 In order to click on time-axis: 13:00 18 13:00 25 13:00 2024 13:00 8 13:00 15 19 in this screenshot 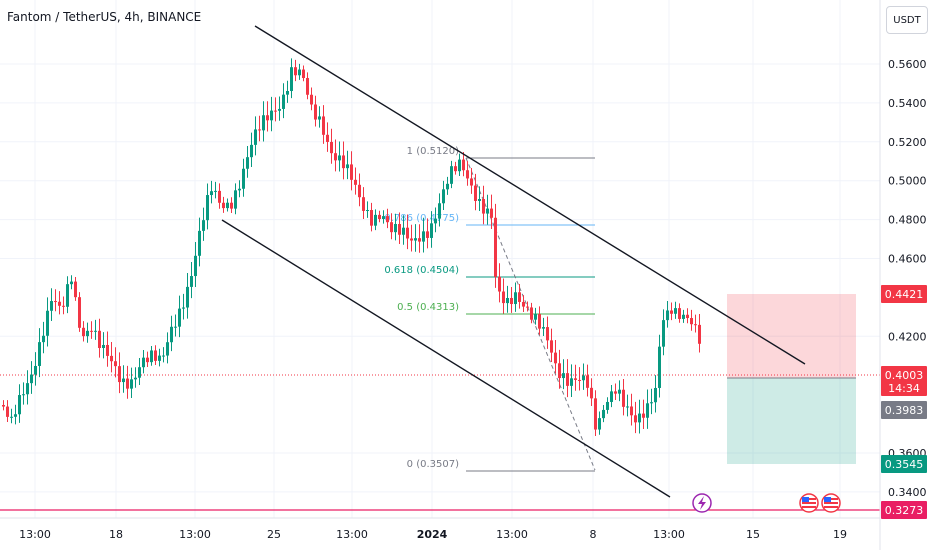, I will do `click(433, 534)`.